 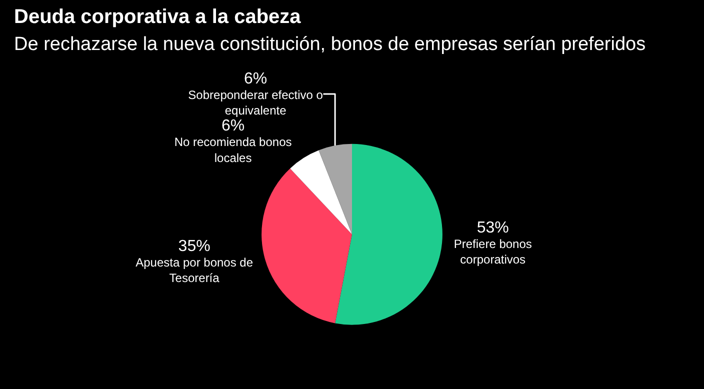 What do you see at coordinates (194, 246) in the screenshot?
I see `data-label: 35%` at bounding box center [194, 246].